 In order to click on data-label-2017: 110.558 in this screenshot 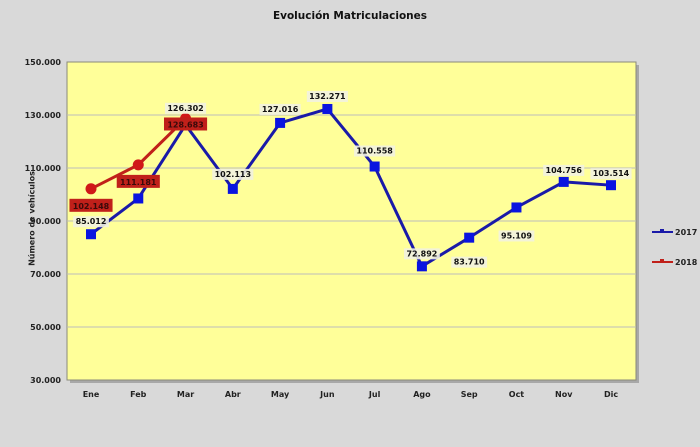, I will do `click(374, 151)`.